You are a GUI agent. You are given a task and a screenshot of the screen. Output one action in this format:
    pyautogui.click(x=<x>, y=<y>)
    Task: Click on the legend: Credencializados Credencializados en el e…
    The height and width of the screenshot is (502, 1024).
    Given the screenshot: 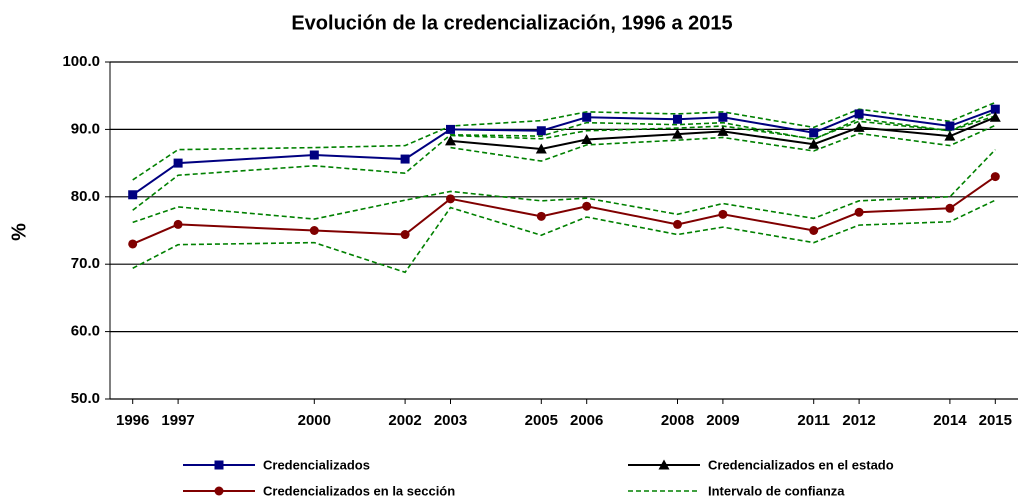 What is the action you would take?
    pyautogui.click(x=538, y=477)
    